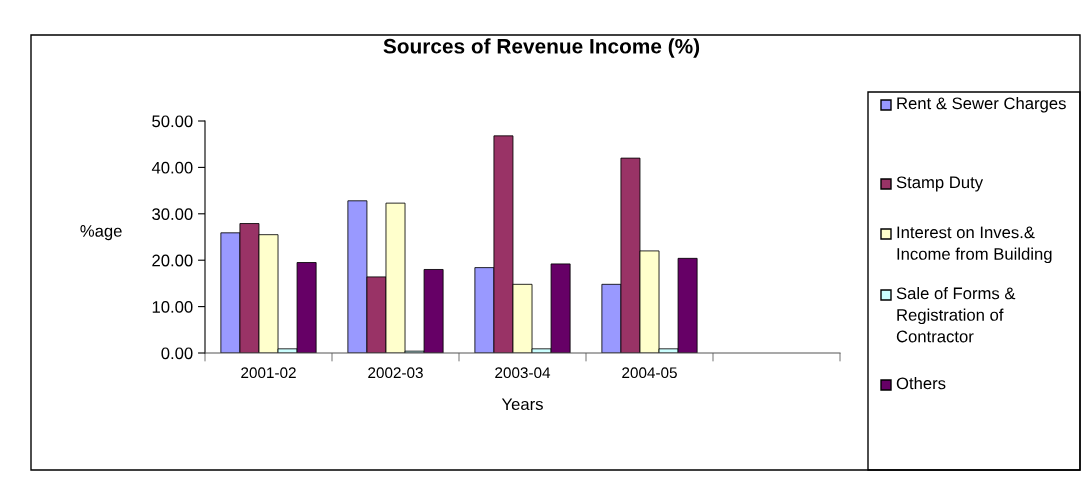  What do you see at coordinates (523, 373) in the screenshot?
I see `x-tick-label: 2003-04` at bounding box center [523, 373].